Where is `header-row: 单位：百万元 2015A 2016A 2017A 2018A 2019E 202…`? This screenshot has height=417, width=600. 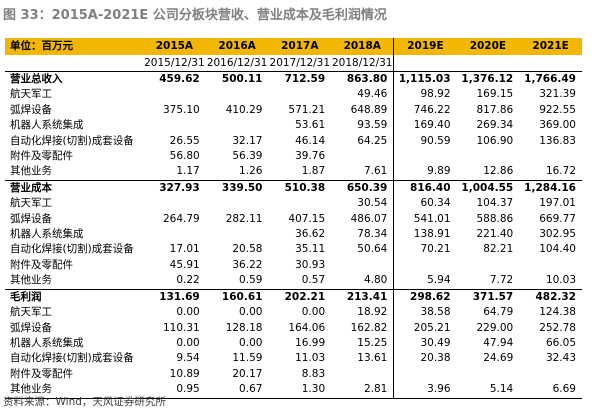 header-row: 单位：百万元 2015A 2016A 2017A 2018A 2019E 202… is located at coordinates (293, 46).